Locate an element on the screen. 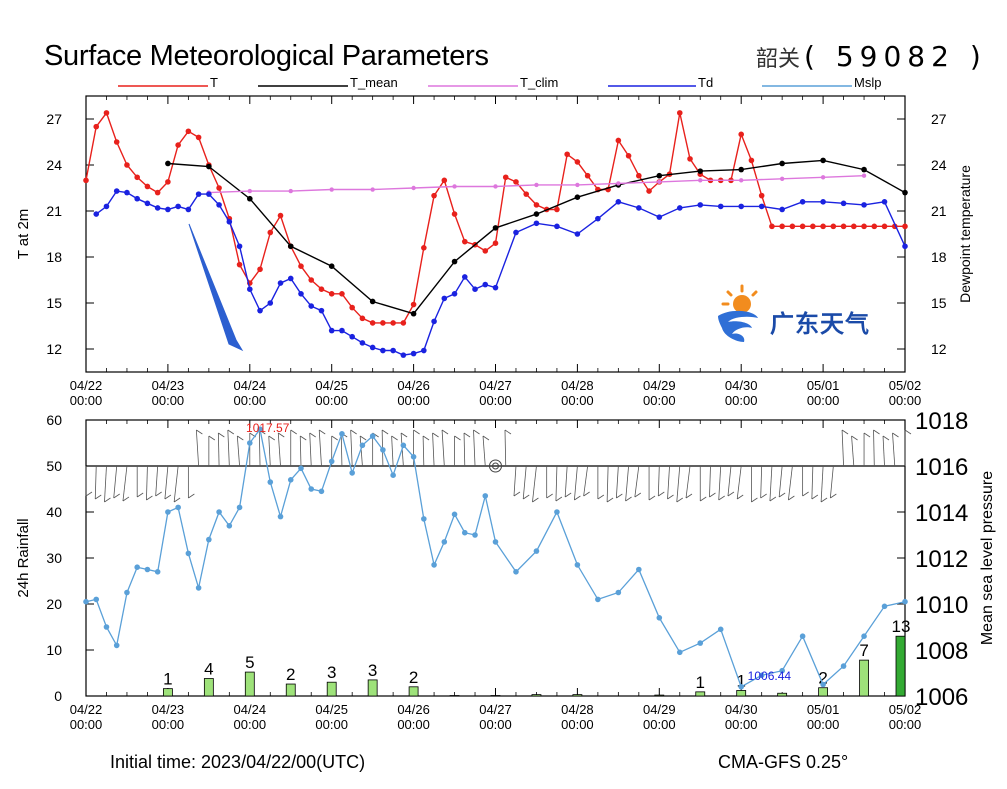 Image resolution: width=1007 pixels, height=789 pixels. y-tick-label-right: 1008 is located at coordinates (941, 651).